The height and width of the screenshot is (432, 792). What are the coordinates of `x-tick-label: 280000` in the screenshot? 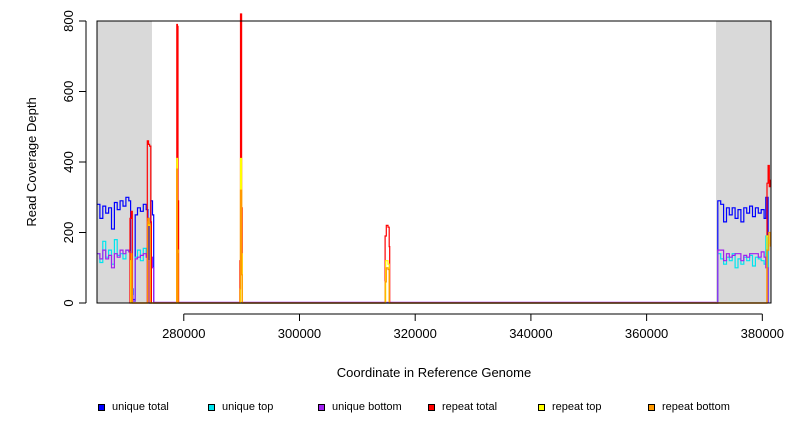 It's located at (183, 333).